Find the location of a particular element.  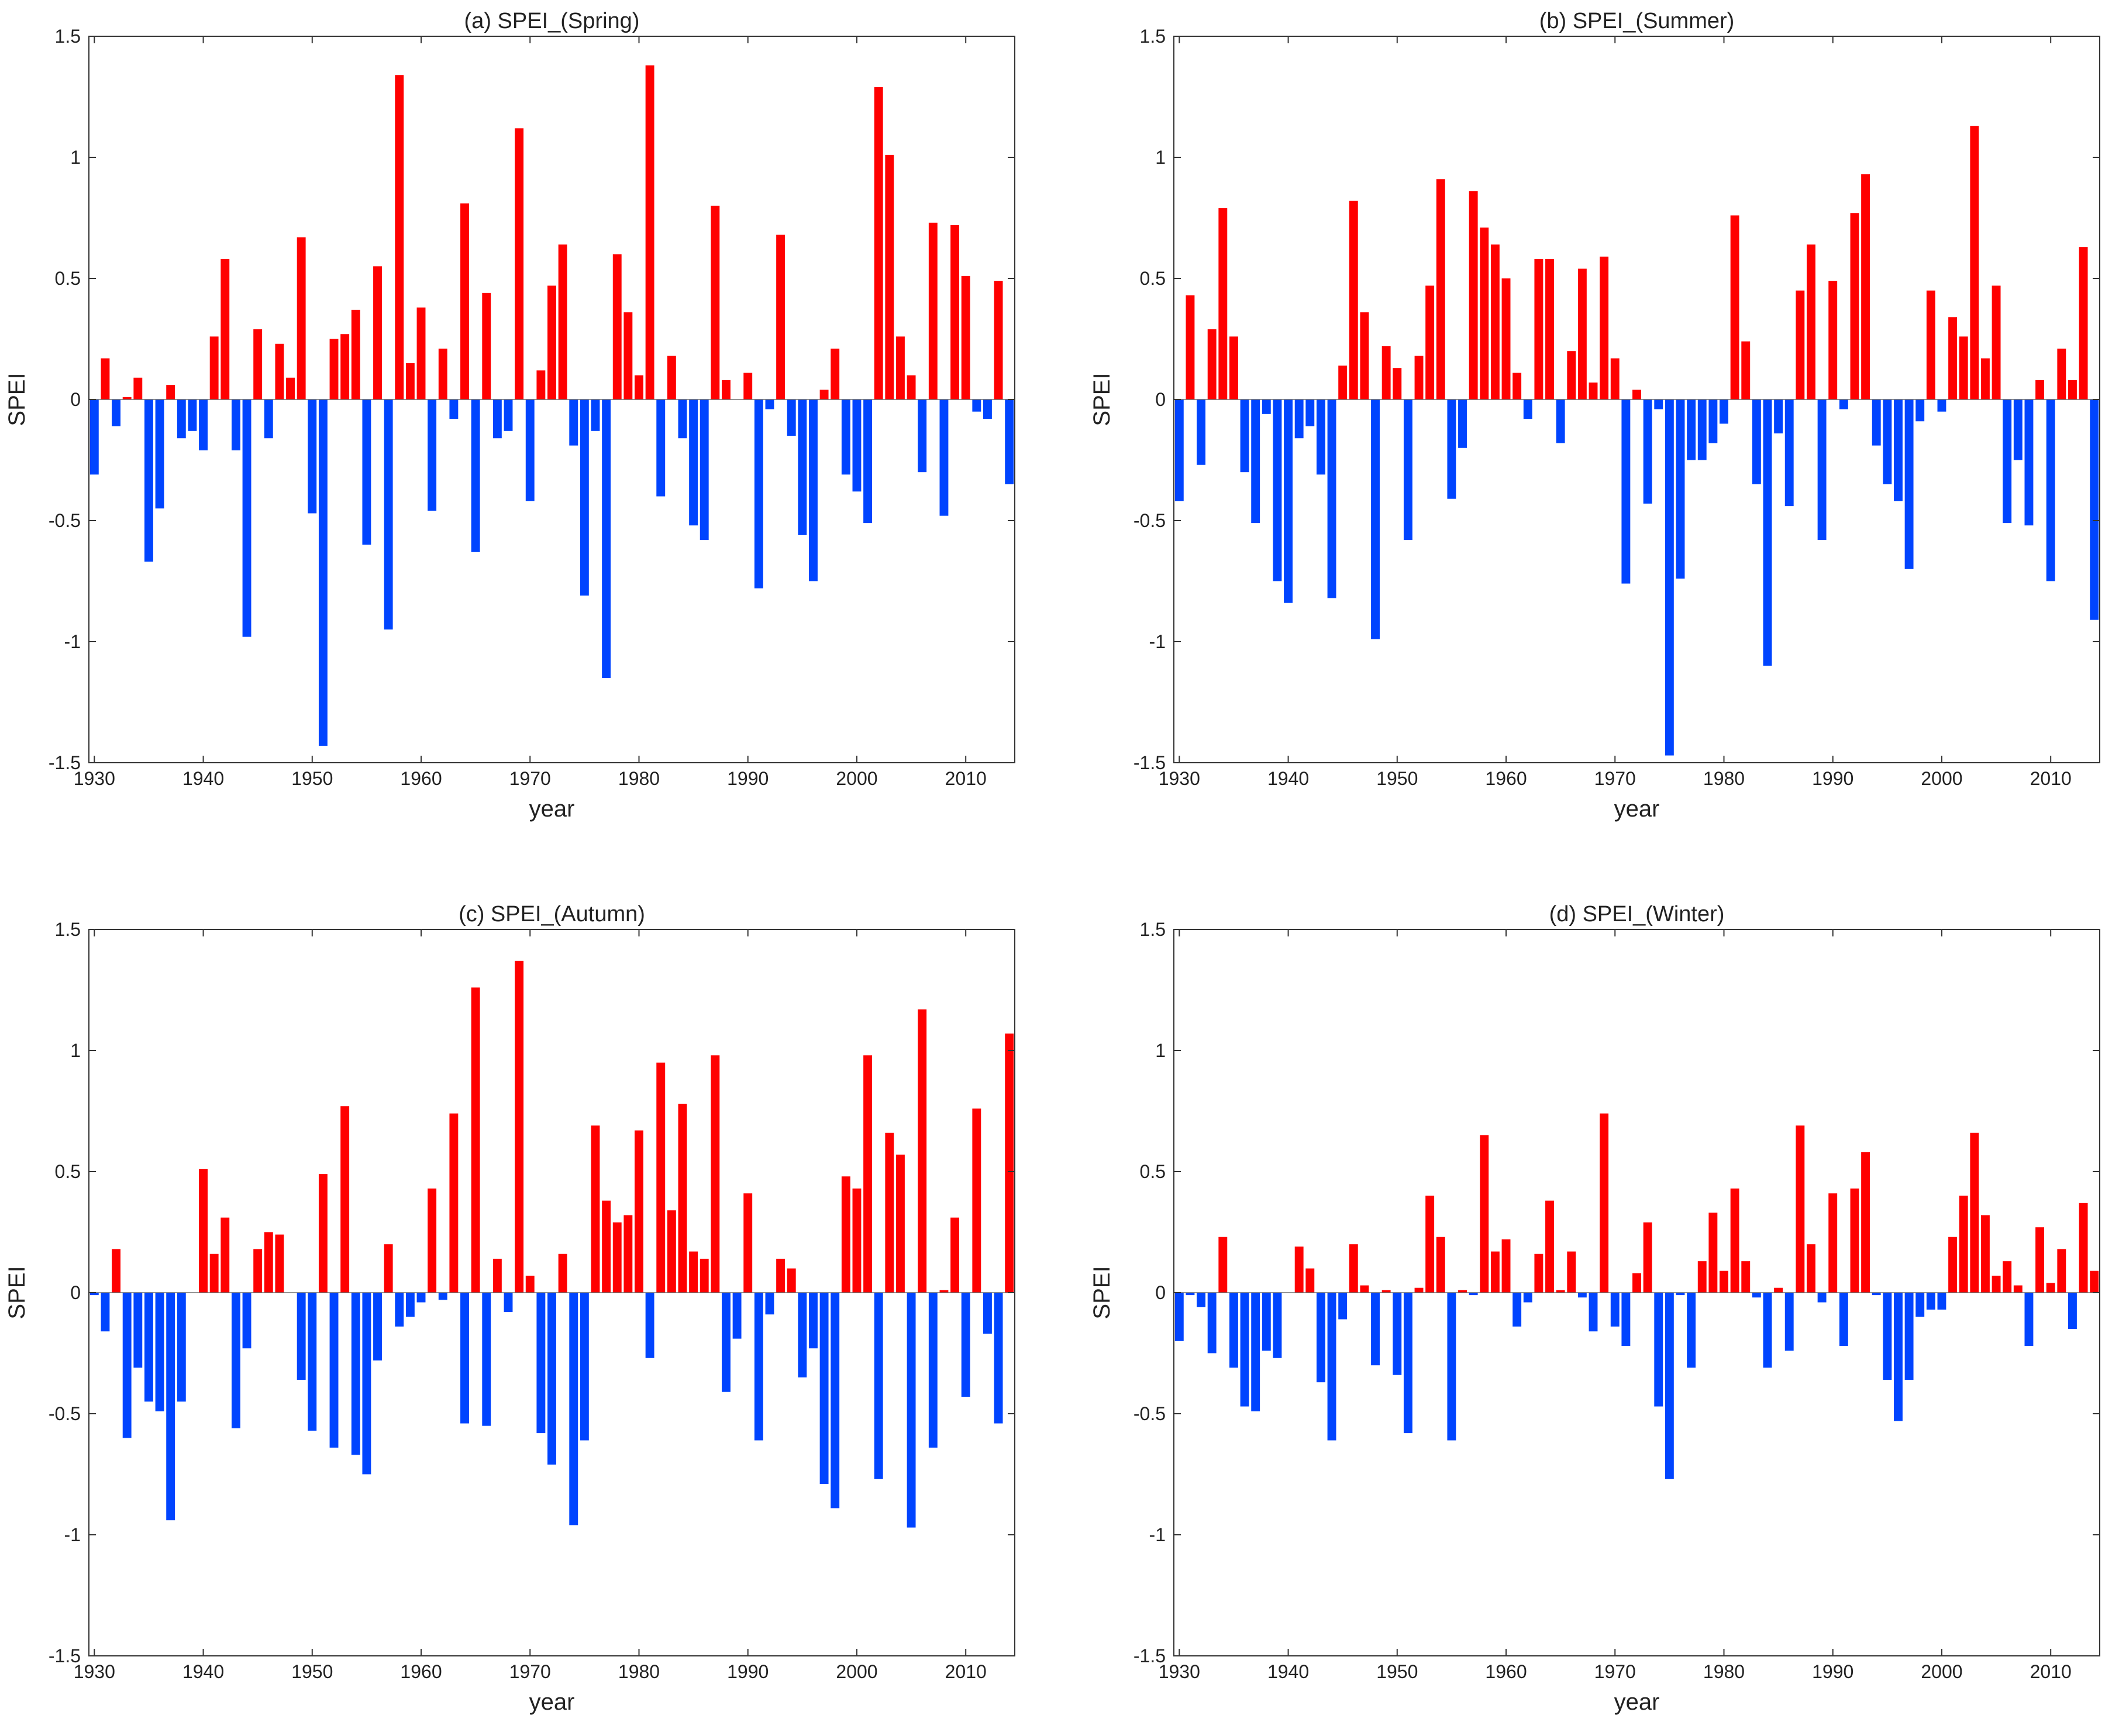

bar-1961 is located at coordinates (432, 1240).